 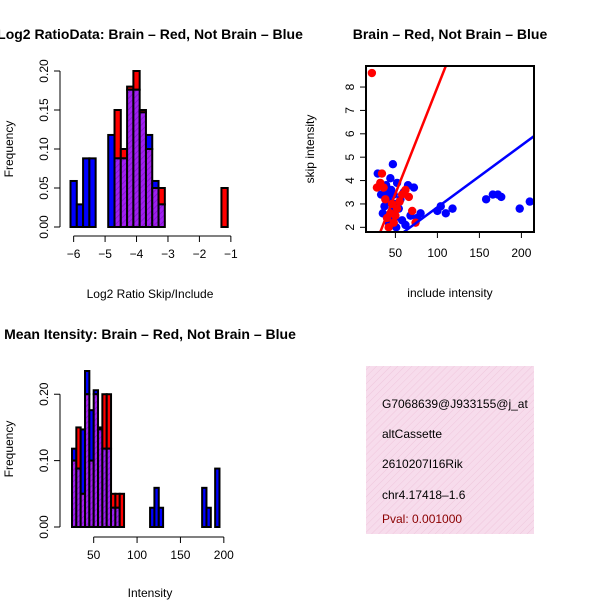 What do you see at coordinates (350, 133) in the screenshot?
I see `scatter-y-tick-label: 6` at bounding box center [350, 133].